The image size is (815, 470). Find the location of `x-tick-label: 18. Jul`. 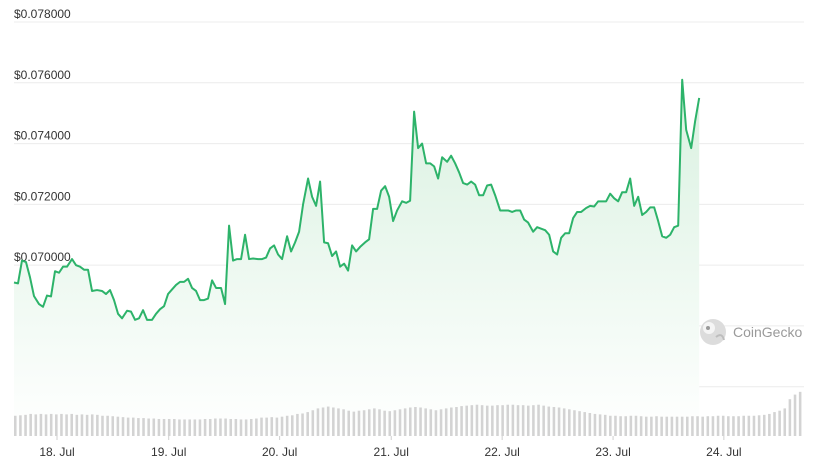

x-tick-label: 18. Jul is located at coordinates (56, 452).